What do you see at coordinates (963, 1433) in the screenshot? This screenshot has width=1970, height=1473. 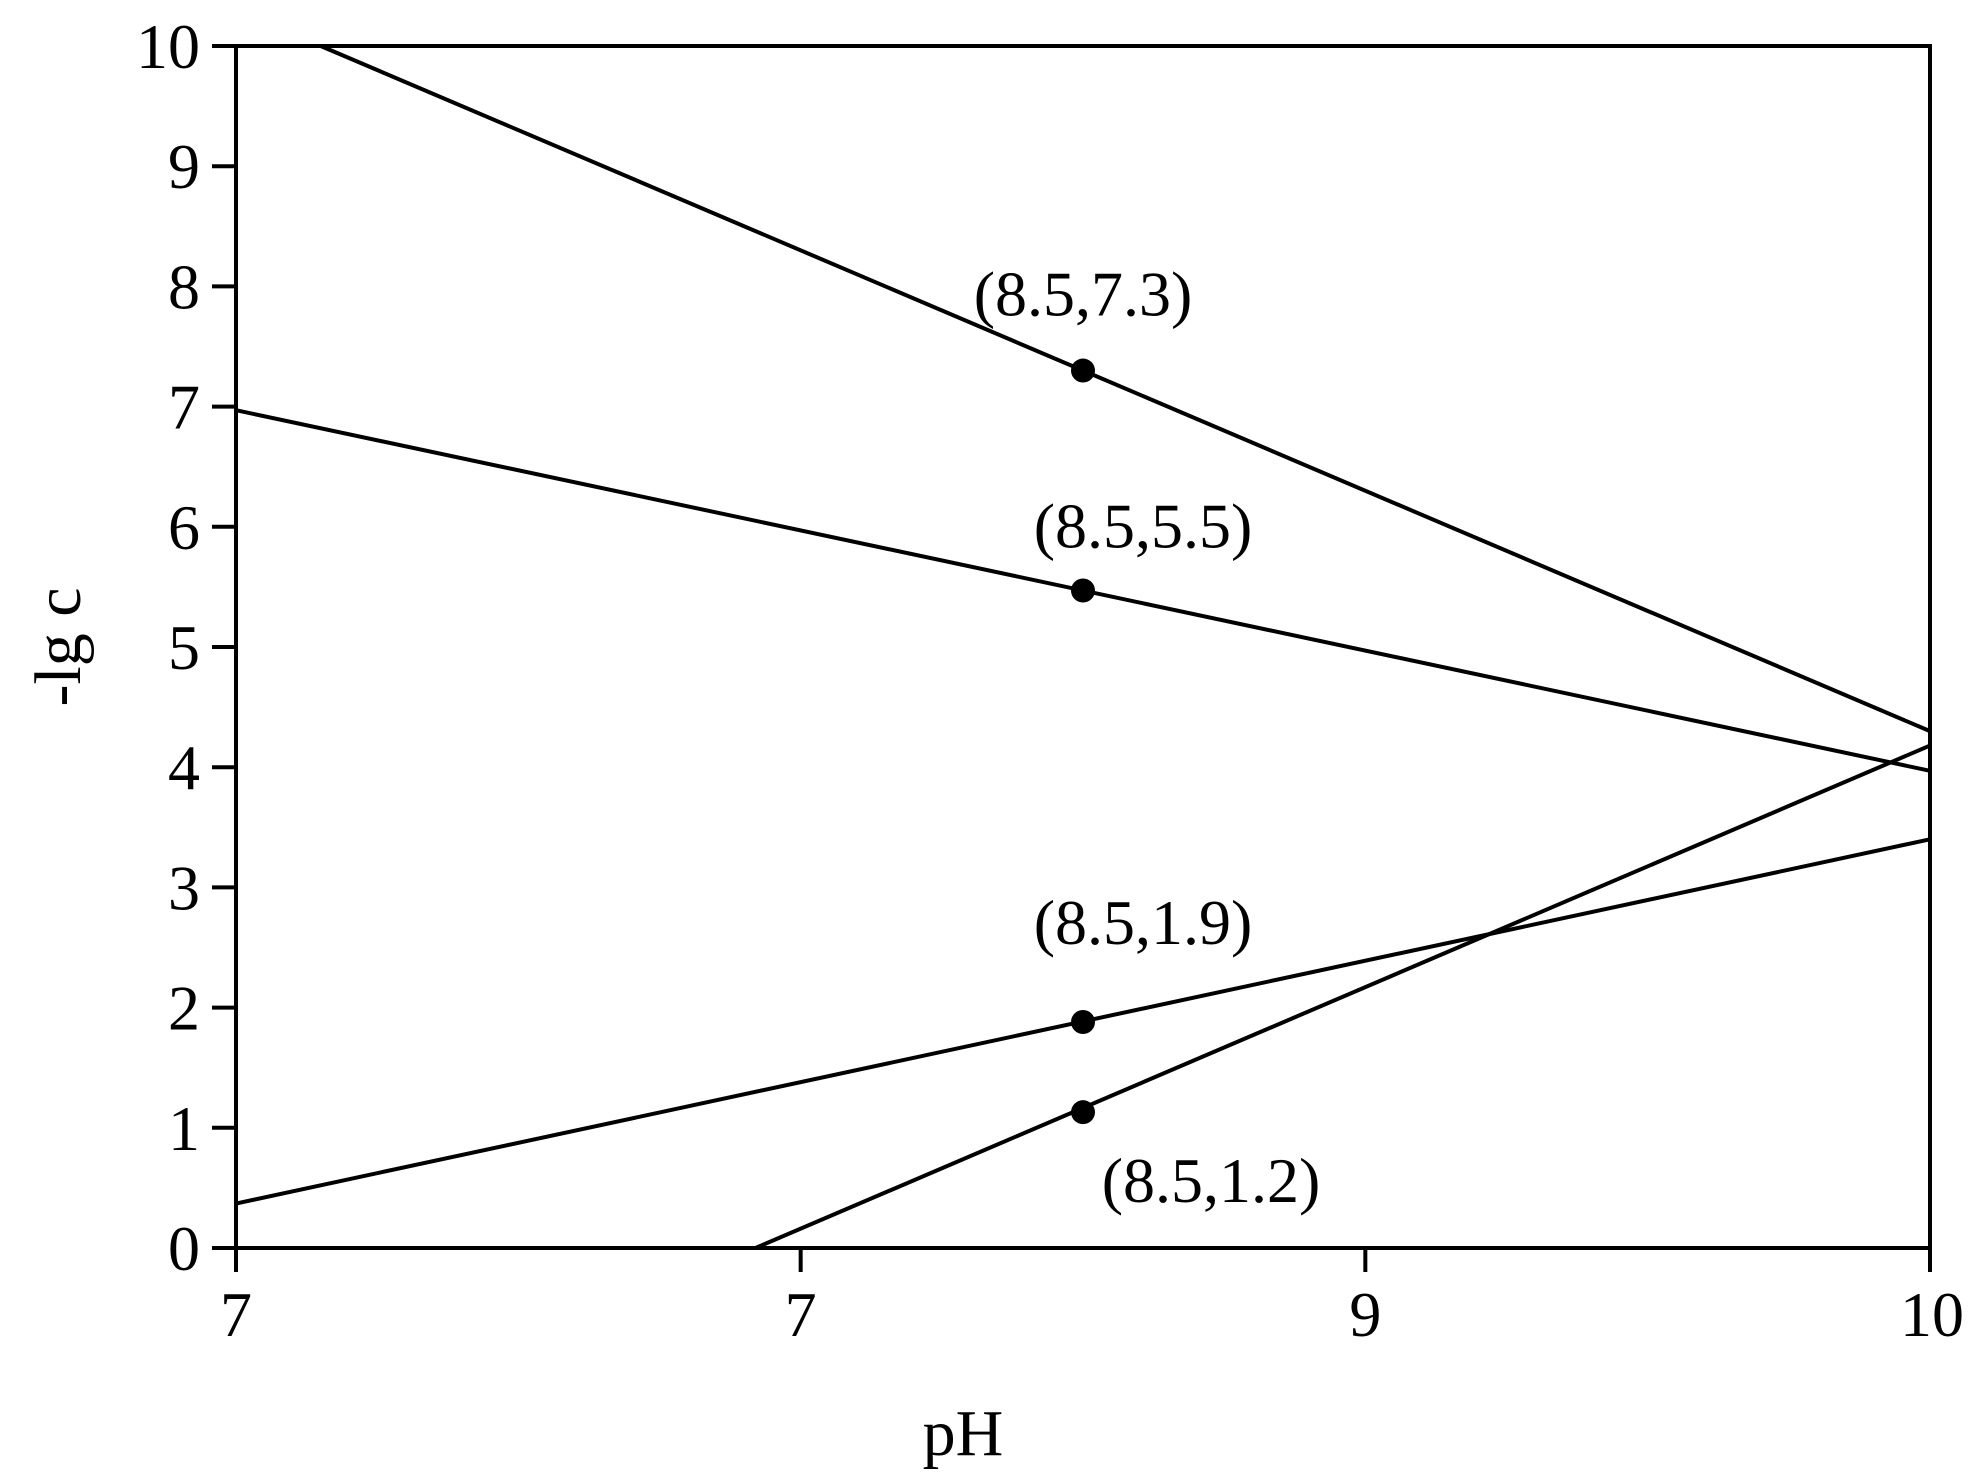 I see `x-axis-title: pH` at bounding box center [963, 1433].